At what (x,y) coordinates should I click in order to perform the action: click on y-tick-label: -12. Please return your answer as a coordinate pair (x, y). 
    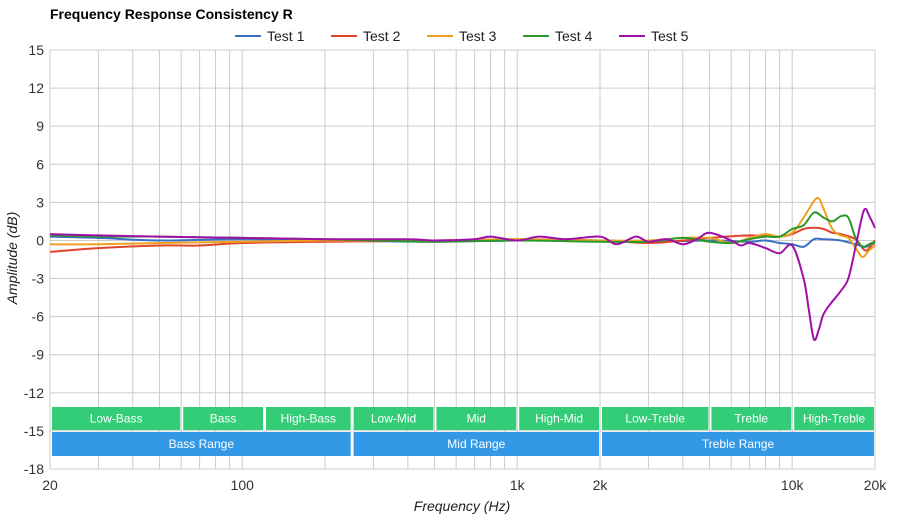
    Looking at the image, I should click on (34, 393).